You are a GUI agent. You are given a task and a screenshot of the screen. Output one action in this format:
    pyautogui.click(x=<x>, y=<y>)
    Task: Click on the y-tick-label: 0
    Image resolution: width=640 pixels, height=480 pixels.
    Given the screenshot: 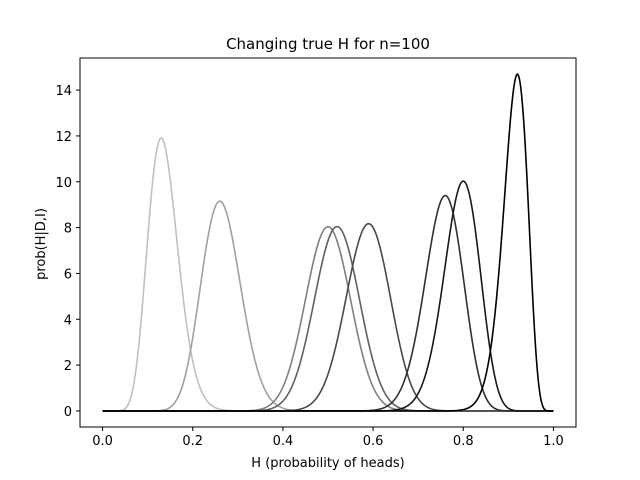 What is the action you would take?
    pyautogui.click(x=68, y=412)
    